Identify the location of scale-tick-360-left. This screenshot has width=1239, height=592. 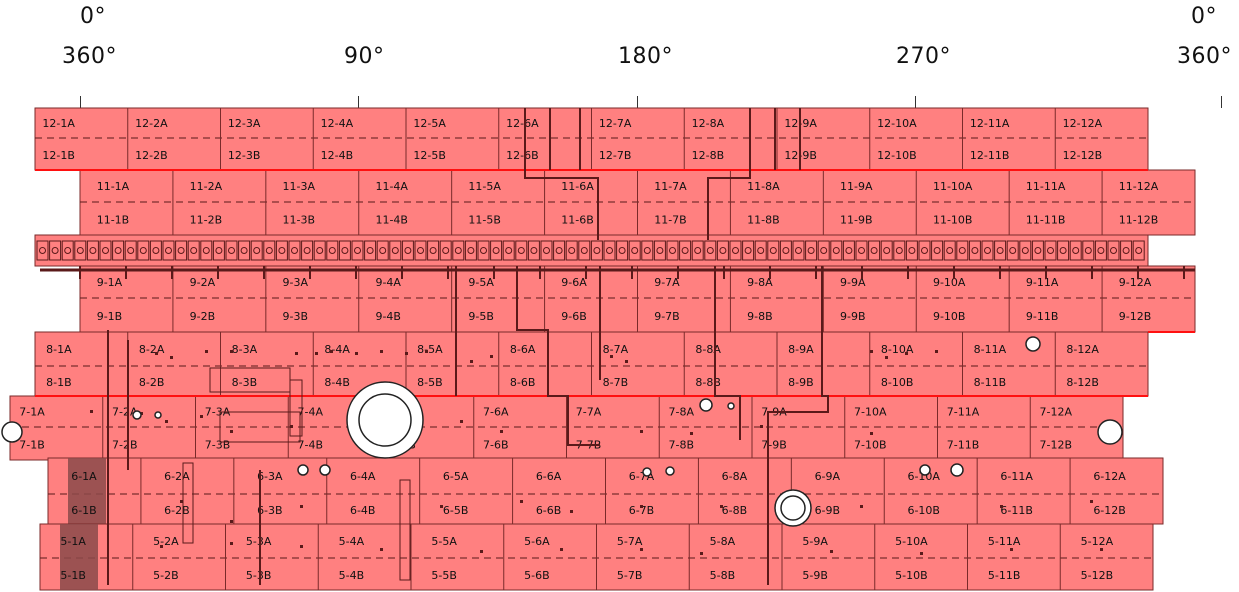
(80, 102).